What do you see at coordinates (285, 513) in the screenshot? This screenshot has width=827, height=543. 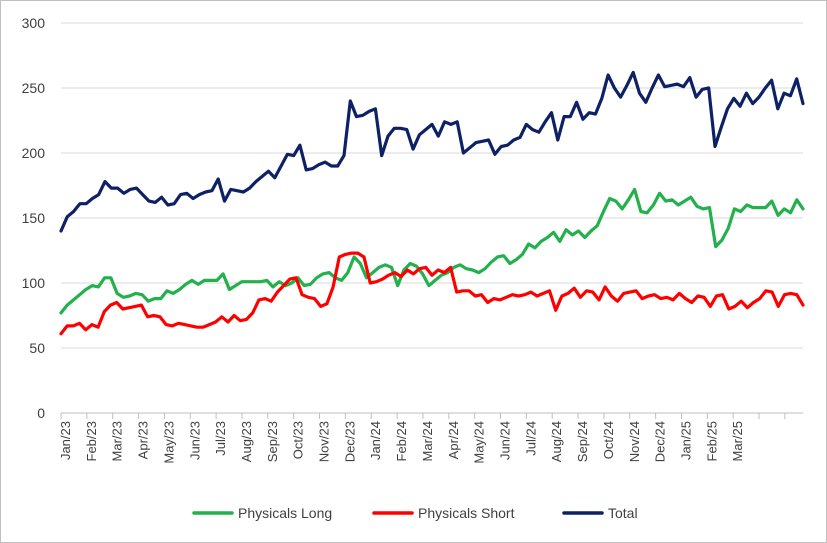 I see `legend-label-physicals-long: Physicals Long` at bounding box center [285, 513].